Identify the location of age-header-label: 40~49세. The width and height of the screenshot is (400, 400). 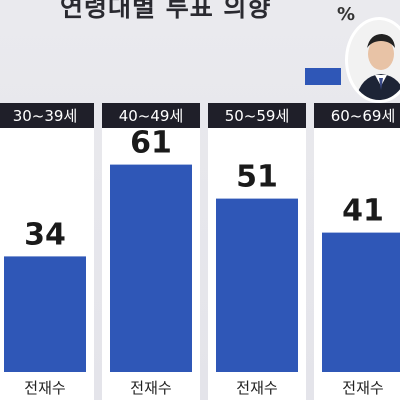
(151, 116).